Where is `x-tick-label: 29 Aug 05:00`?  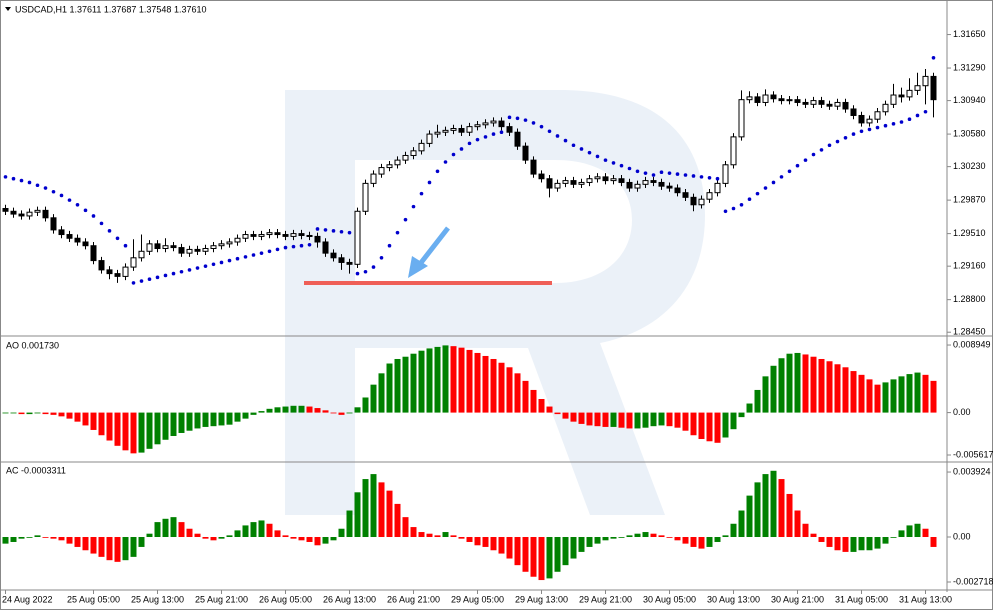 x-tick-label: 29 Aug 05:00 is located at coordinates (477, 599).